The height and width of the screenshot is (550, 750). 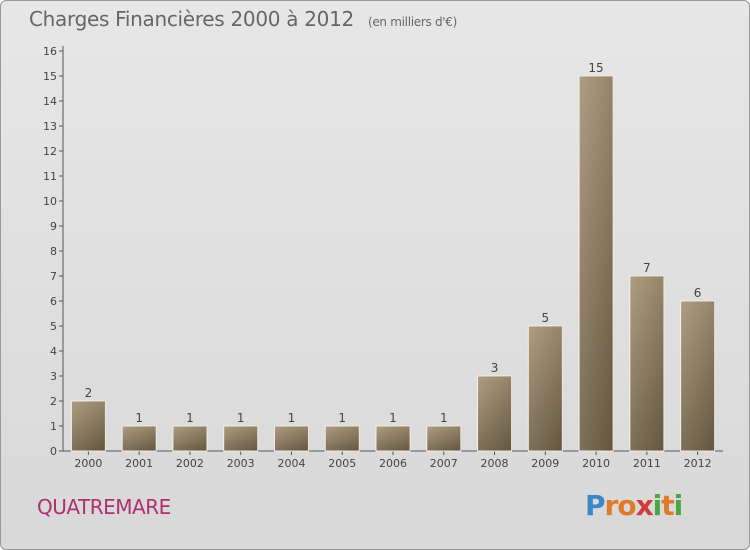 What do you see at coordinates (53, 276) in the screenshot?
I see `y-tick-label: 7` at bounding box center [53, 276].